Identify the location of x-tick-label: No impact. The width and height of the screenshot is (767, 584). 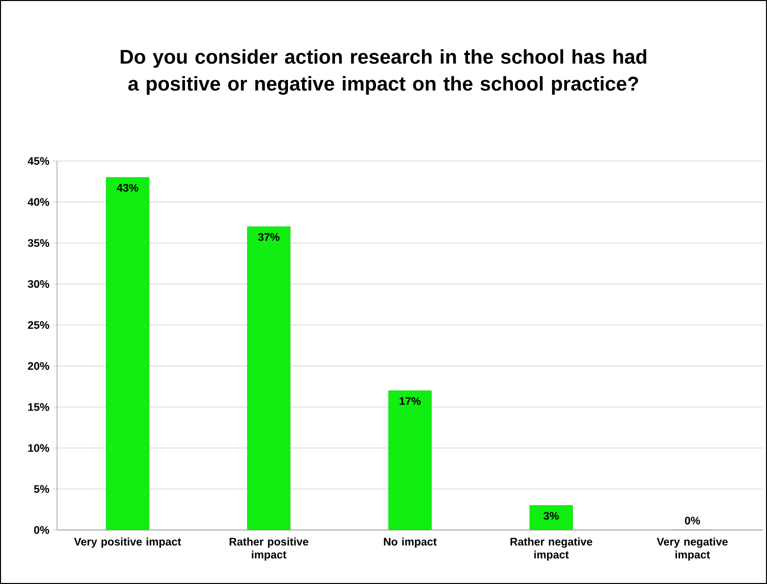
(410, 543).